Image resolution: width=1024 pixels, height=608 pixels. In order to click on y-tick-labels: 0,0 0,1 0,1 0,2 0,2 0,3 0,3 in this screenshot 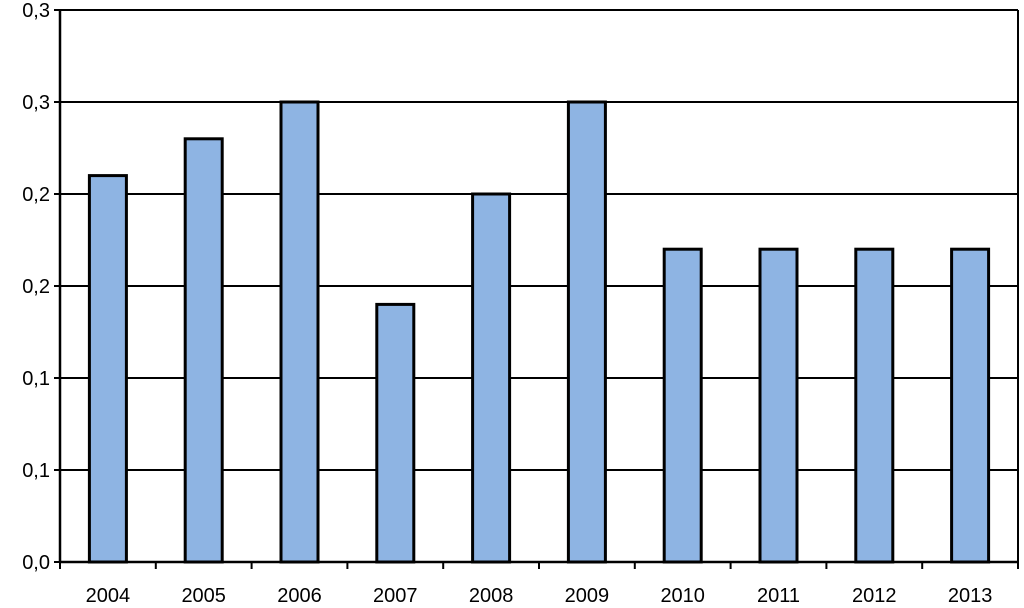, I will do `click(36, 287)`.